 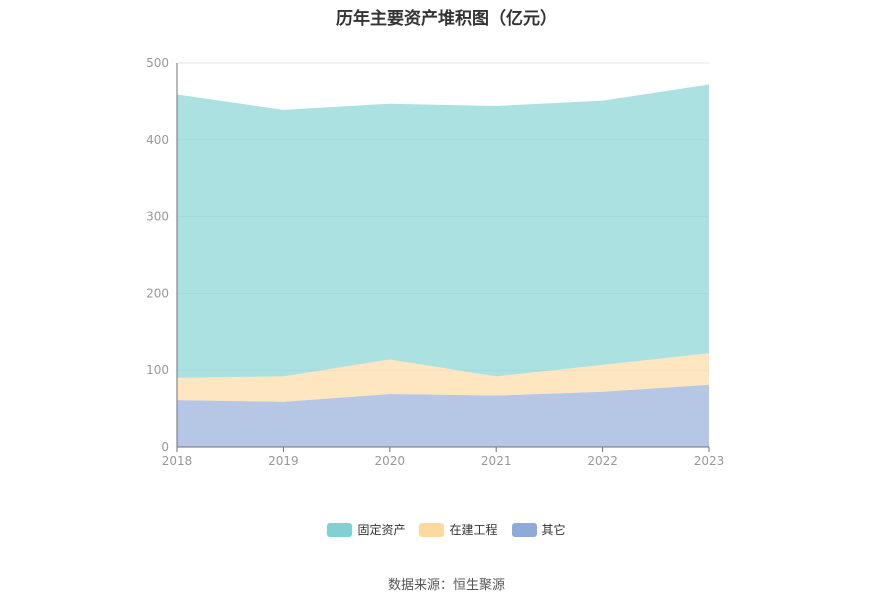 I want to click on legend-item-other: 其它, so click(x=538, y=529).